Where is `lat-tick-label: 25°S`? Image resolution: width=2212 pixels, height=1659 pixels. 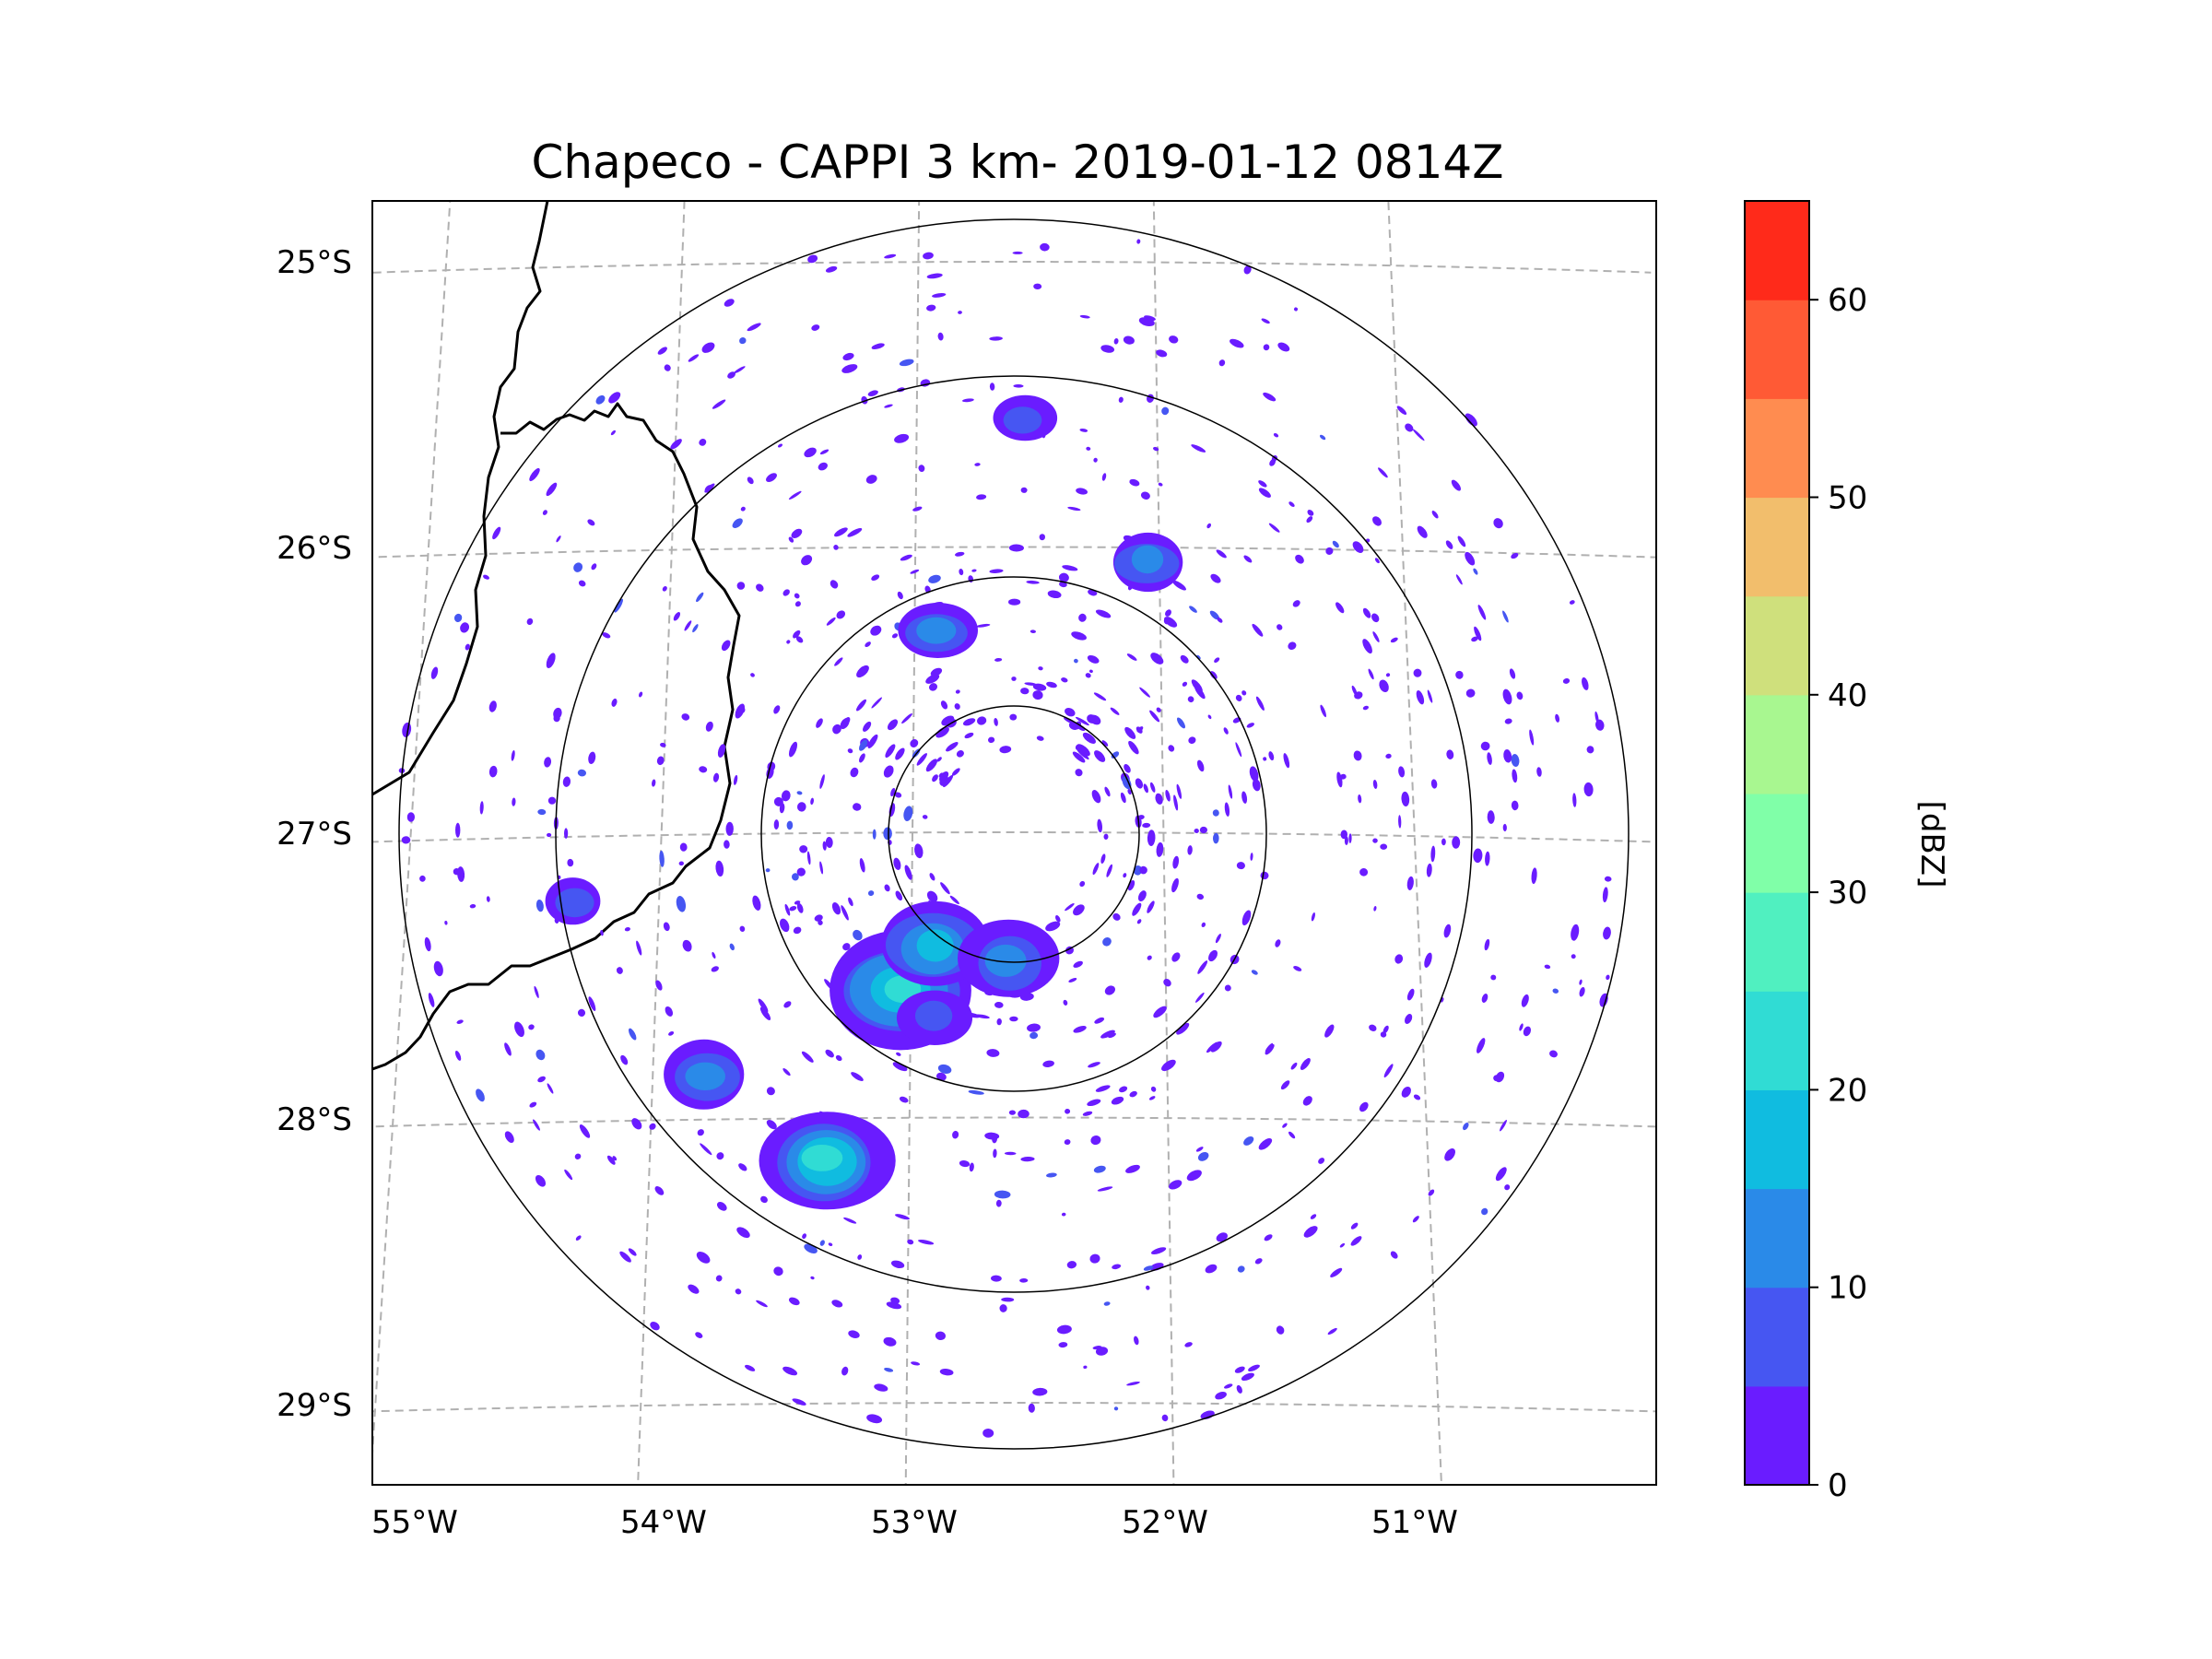 lat-tick-label: 25°S is located at coordinates (314, 262).